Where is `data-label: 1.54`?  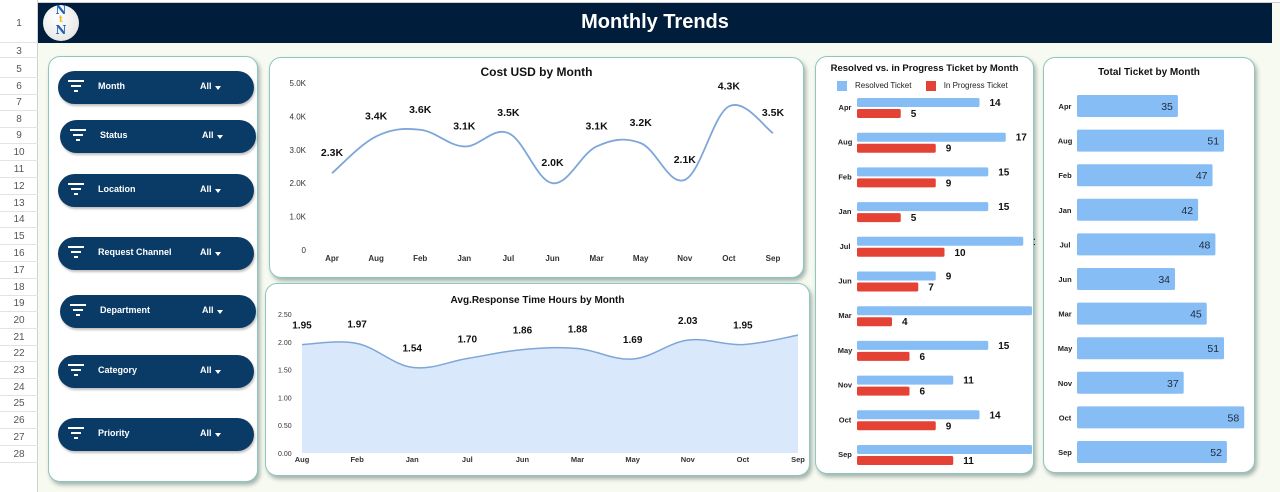 data-label: 1.54 is located at coordinates (412, 348).